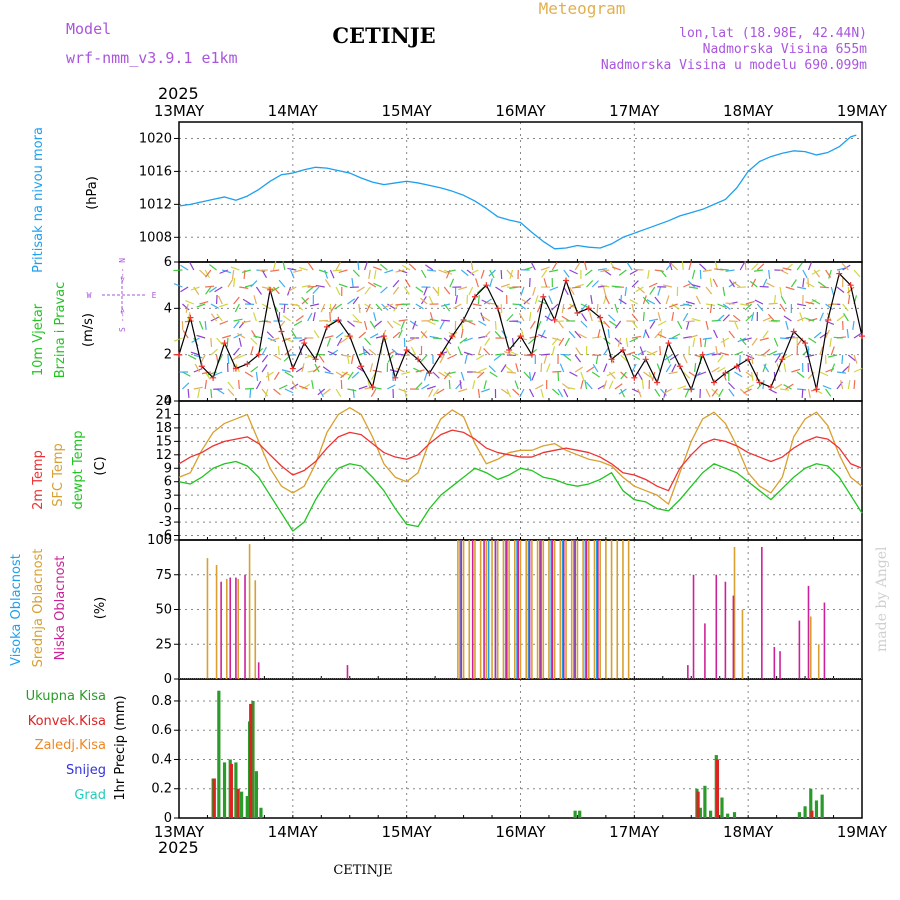  Describe the element at coordinates (734, 65) in the screenshot. I see `model-elevation-text: Nadmorska Visina u modelu 690.099m` at that location.